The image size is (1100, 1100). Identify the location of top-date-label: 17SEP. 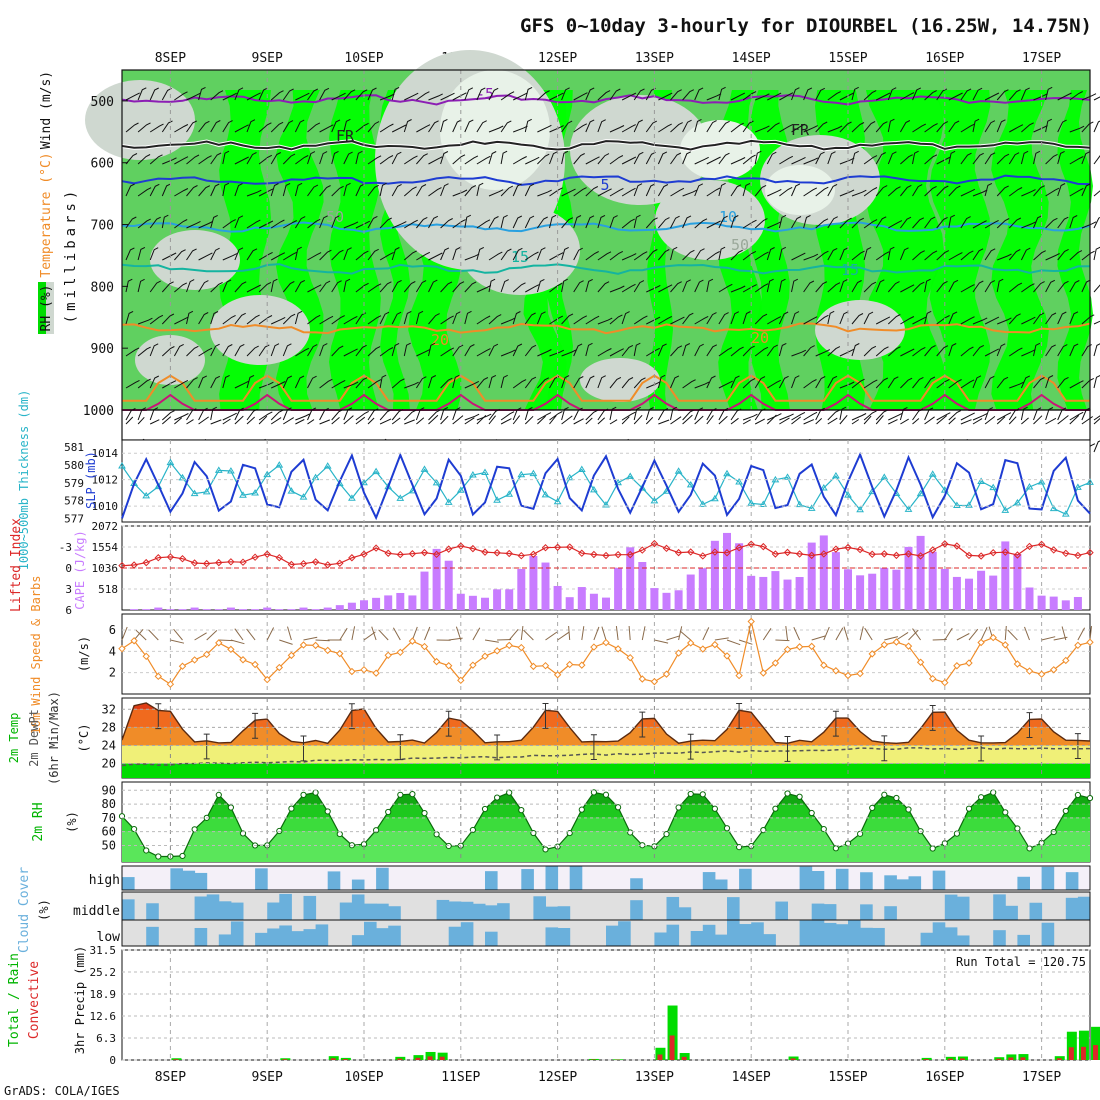
(1041, 58).